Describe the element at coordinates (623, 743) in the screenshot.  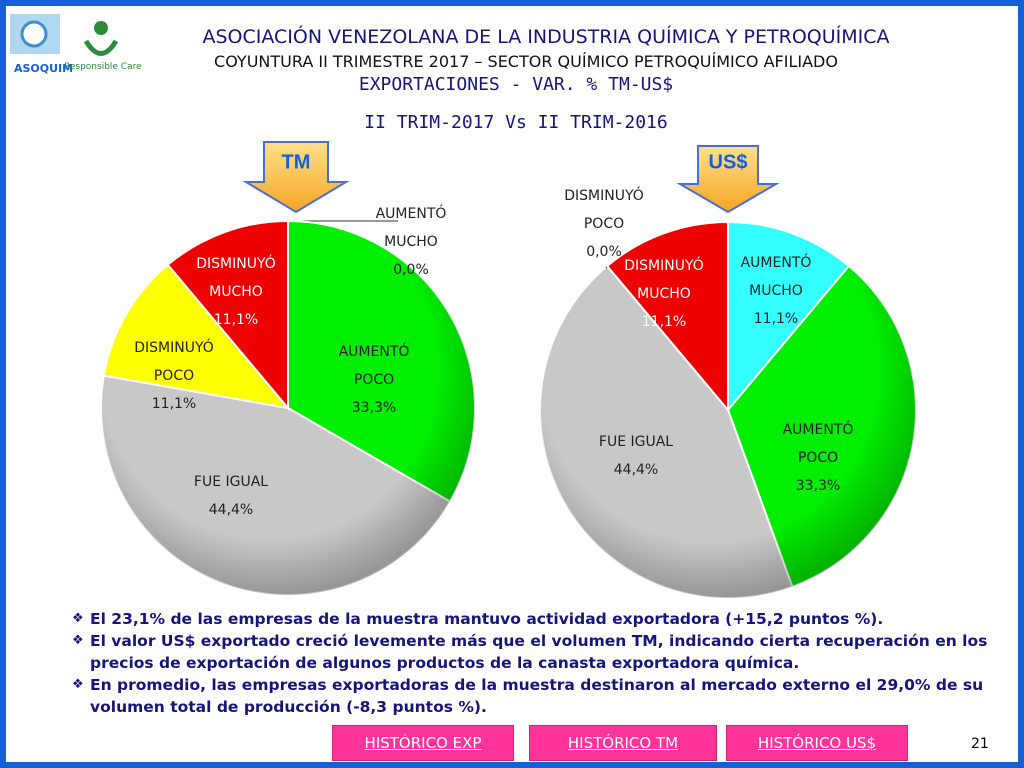
I see `button: HISTÓRICO TM` at that location.